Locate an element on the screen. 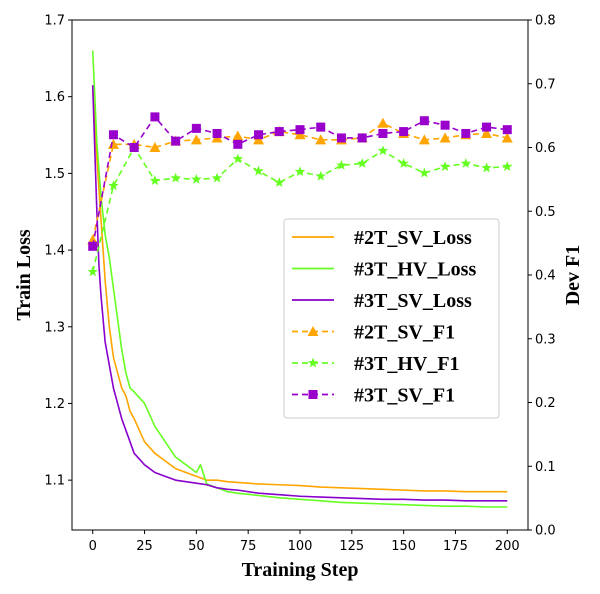  left-y-tick-label-6: 1.7 is located at coordinates (54, 21).